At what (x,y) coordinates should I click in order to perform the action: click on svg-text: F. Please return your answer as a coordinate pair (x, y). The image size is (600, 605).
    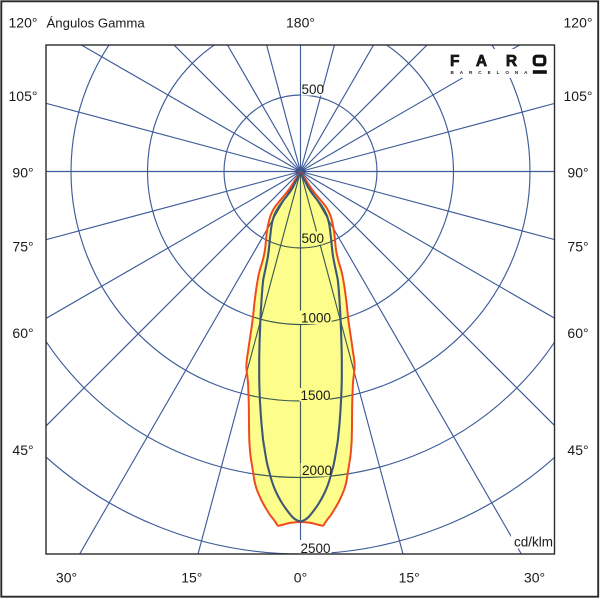
    Looking at the image, I should click on (454, 61).